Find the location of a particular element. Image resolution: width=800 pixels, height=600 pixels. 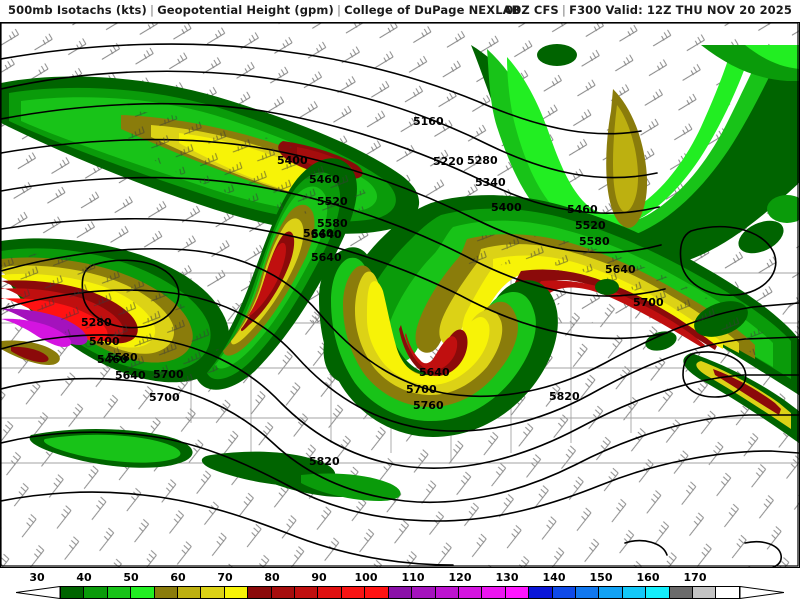

contour-label: 5520 is located at coordinates (590, 225).